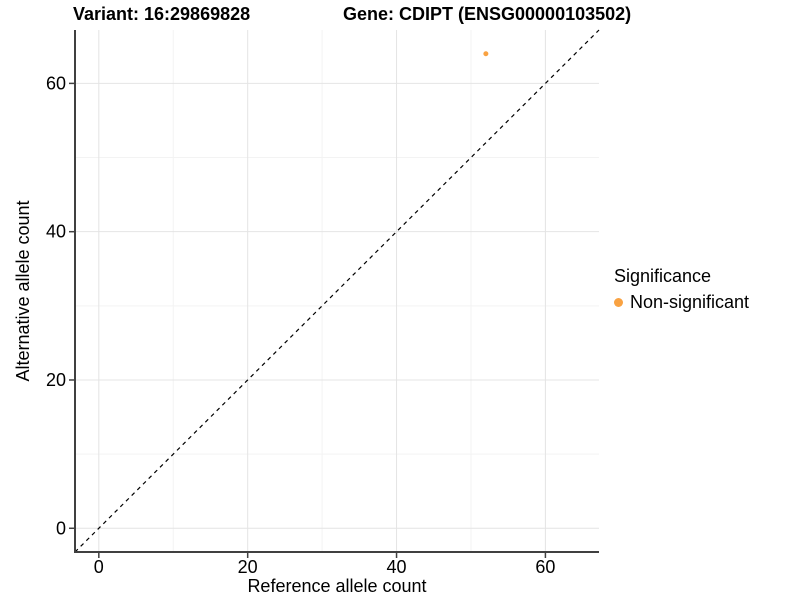 The width and height of the screenshot is (800, 600). What do you see at coordinates (248, 567) in the screenshot?
I see `x-tick-label: 20` at bounding box center [248, 567].